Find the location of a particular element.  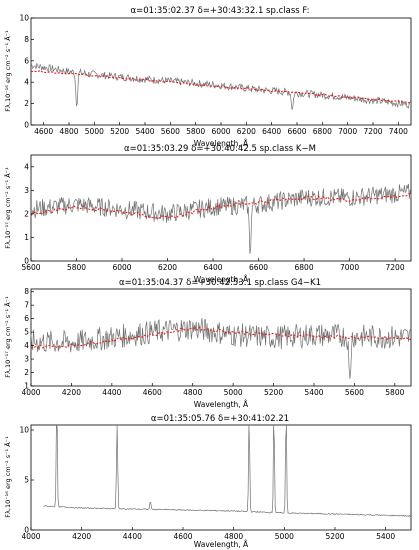

y-tick-label: 7 is located at coordinates (26, 305).